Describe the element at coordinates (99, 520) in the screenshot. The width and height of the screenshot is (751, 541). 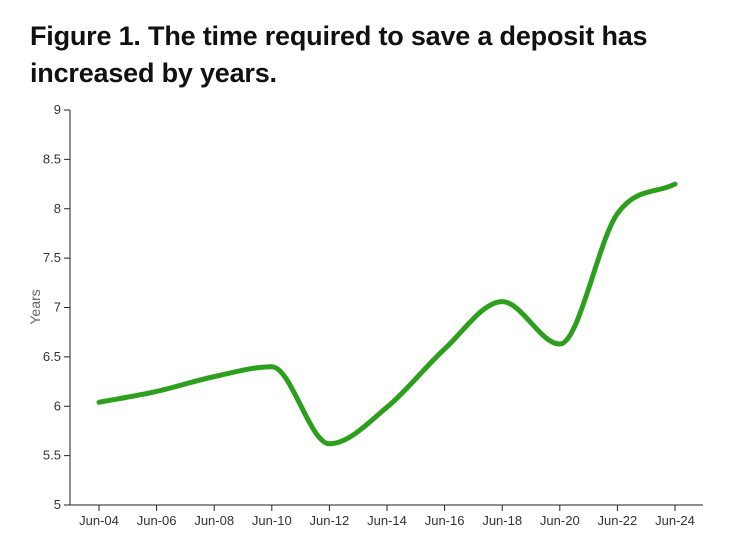
I see `x-tick-label: Jun-04` at that location.